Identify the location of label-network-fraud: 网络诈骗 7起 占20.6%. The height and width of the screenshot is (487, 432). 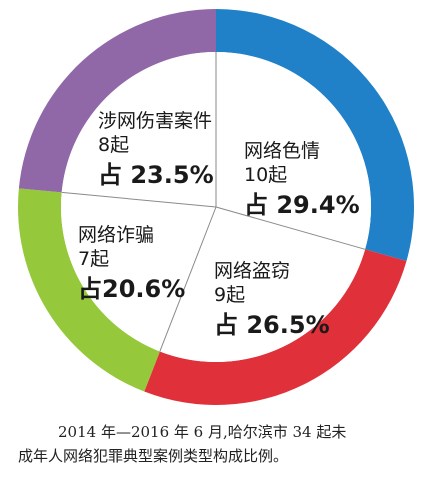
(131, 264).